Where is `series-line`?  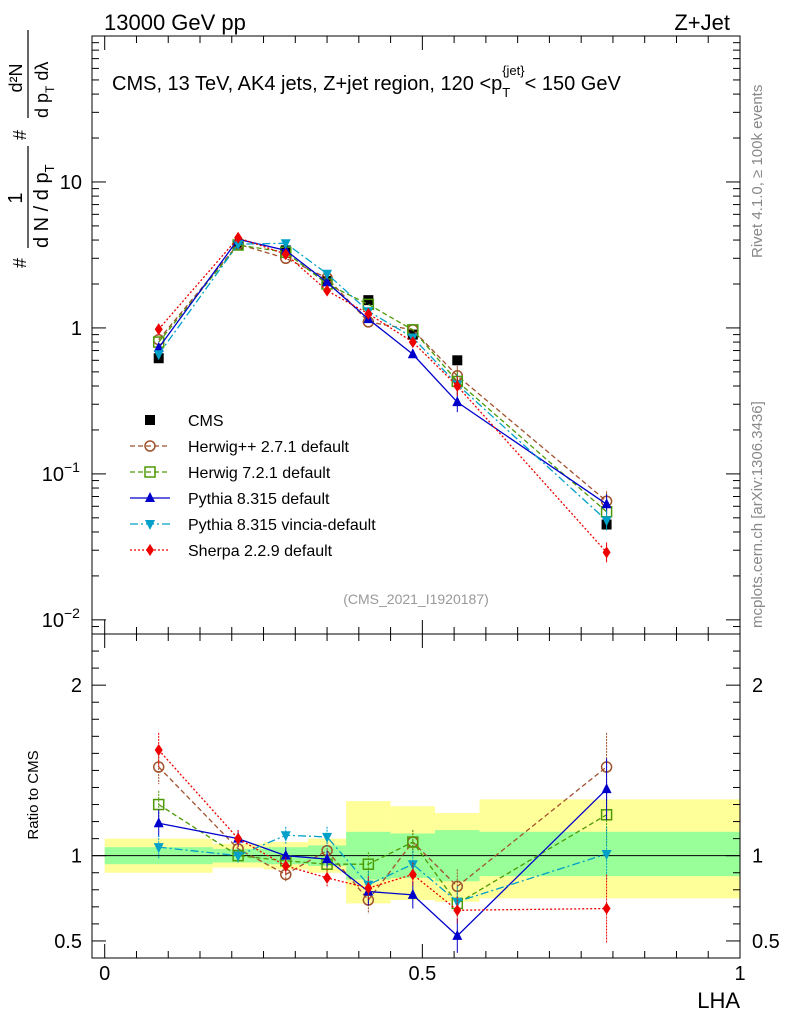
series-line is located at coordinates (383, 372).